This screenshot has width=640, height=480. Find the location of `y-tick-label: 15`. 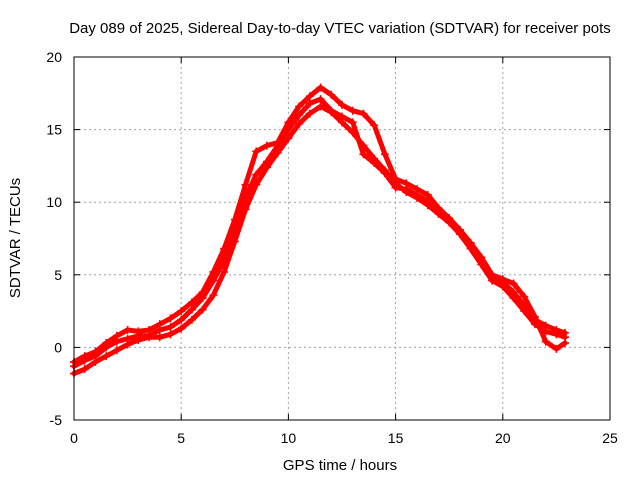

y-tick-label: 15 is located at coordinates (54, 130).